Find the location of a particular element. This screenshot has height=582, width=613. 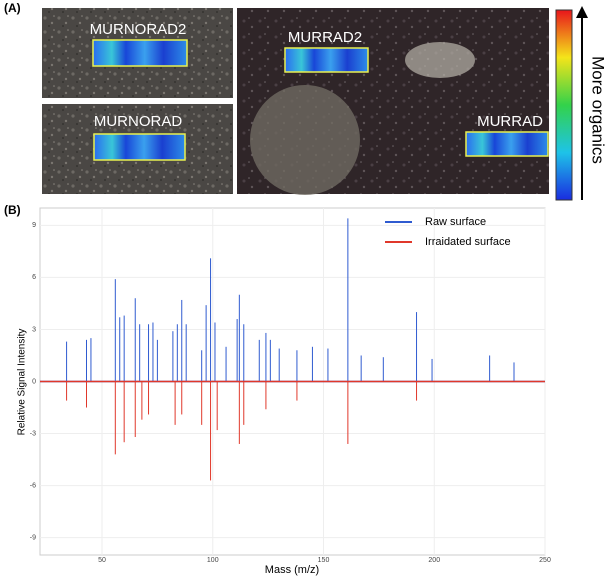

legend-label: Raw surface is located at coordinates (455, 222).